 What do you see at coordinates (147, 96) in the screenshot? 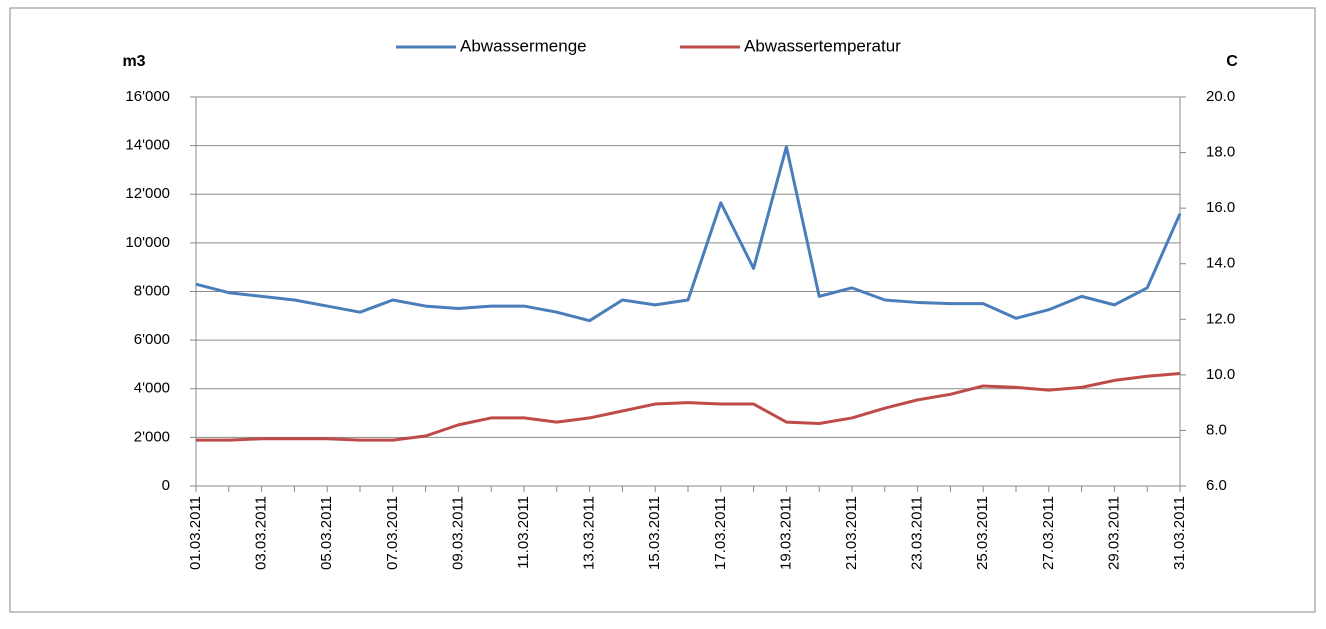
I see `y-tick-label: 16'000` at bounding box center [147, 96].